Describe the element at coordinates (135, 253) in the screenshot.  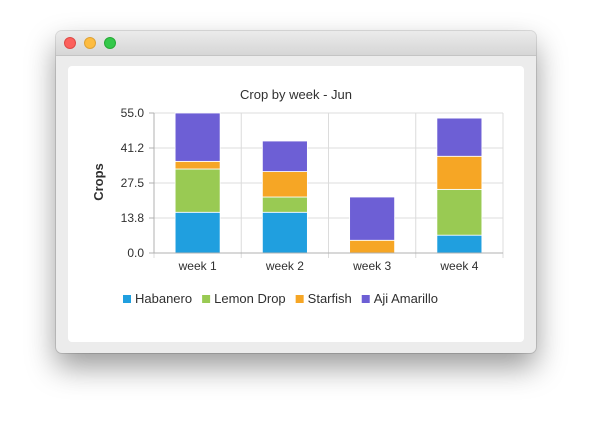
I see `y-tick-label: 0.0` at that location.